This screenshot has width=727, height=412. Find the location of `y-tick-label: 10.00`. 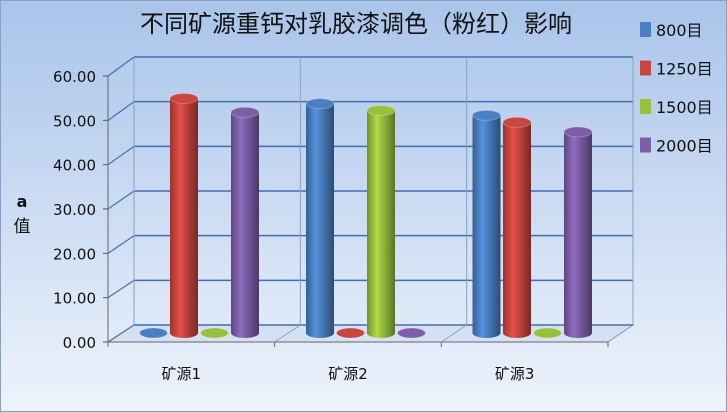

y-tick-label: 10.00 is located at coordinates (74, 299).